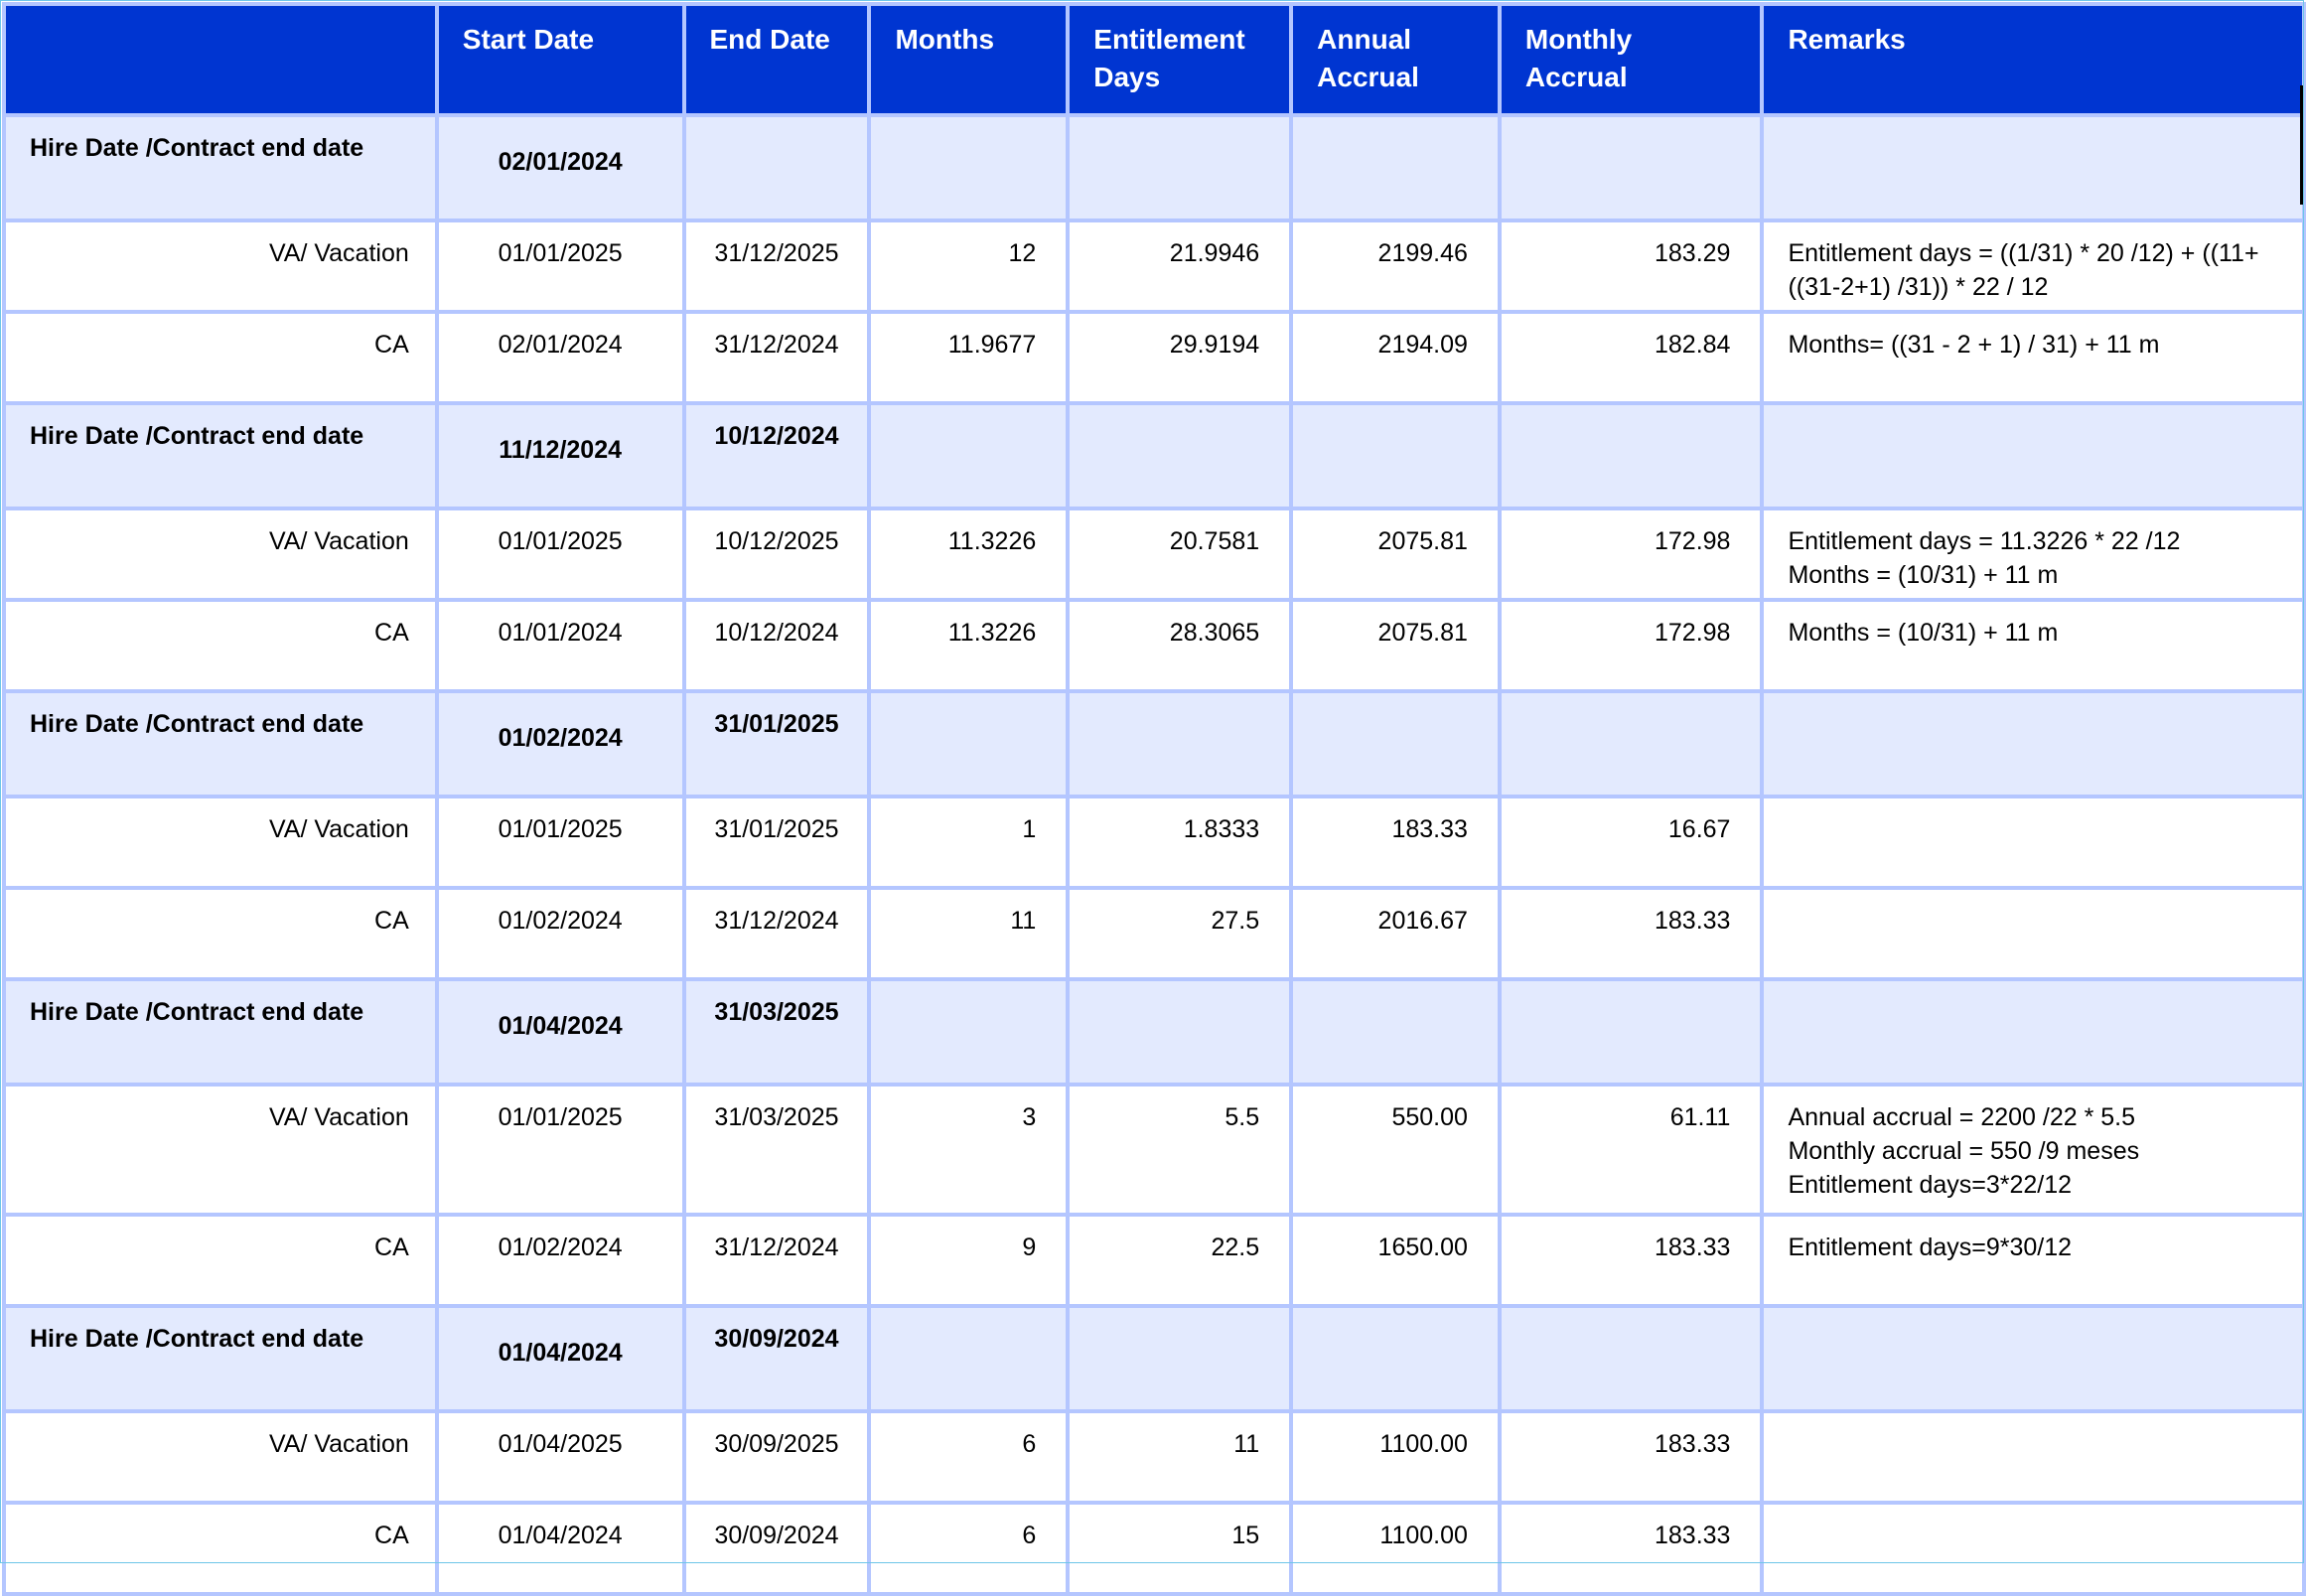 The image size is (2306, 1596). Describe the element at coordinates (776, 1032) in the screenshot. I see `group-end-date: 31/03/2025` at that location.